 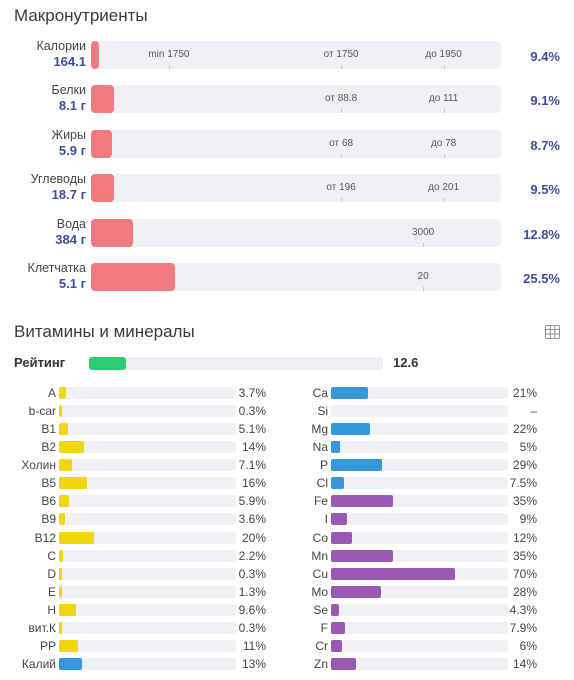 I want to click on nutrient-name: Холин, so click(x=38, y=465).